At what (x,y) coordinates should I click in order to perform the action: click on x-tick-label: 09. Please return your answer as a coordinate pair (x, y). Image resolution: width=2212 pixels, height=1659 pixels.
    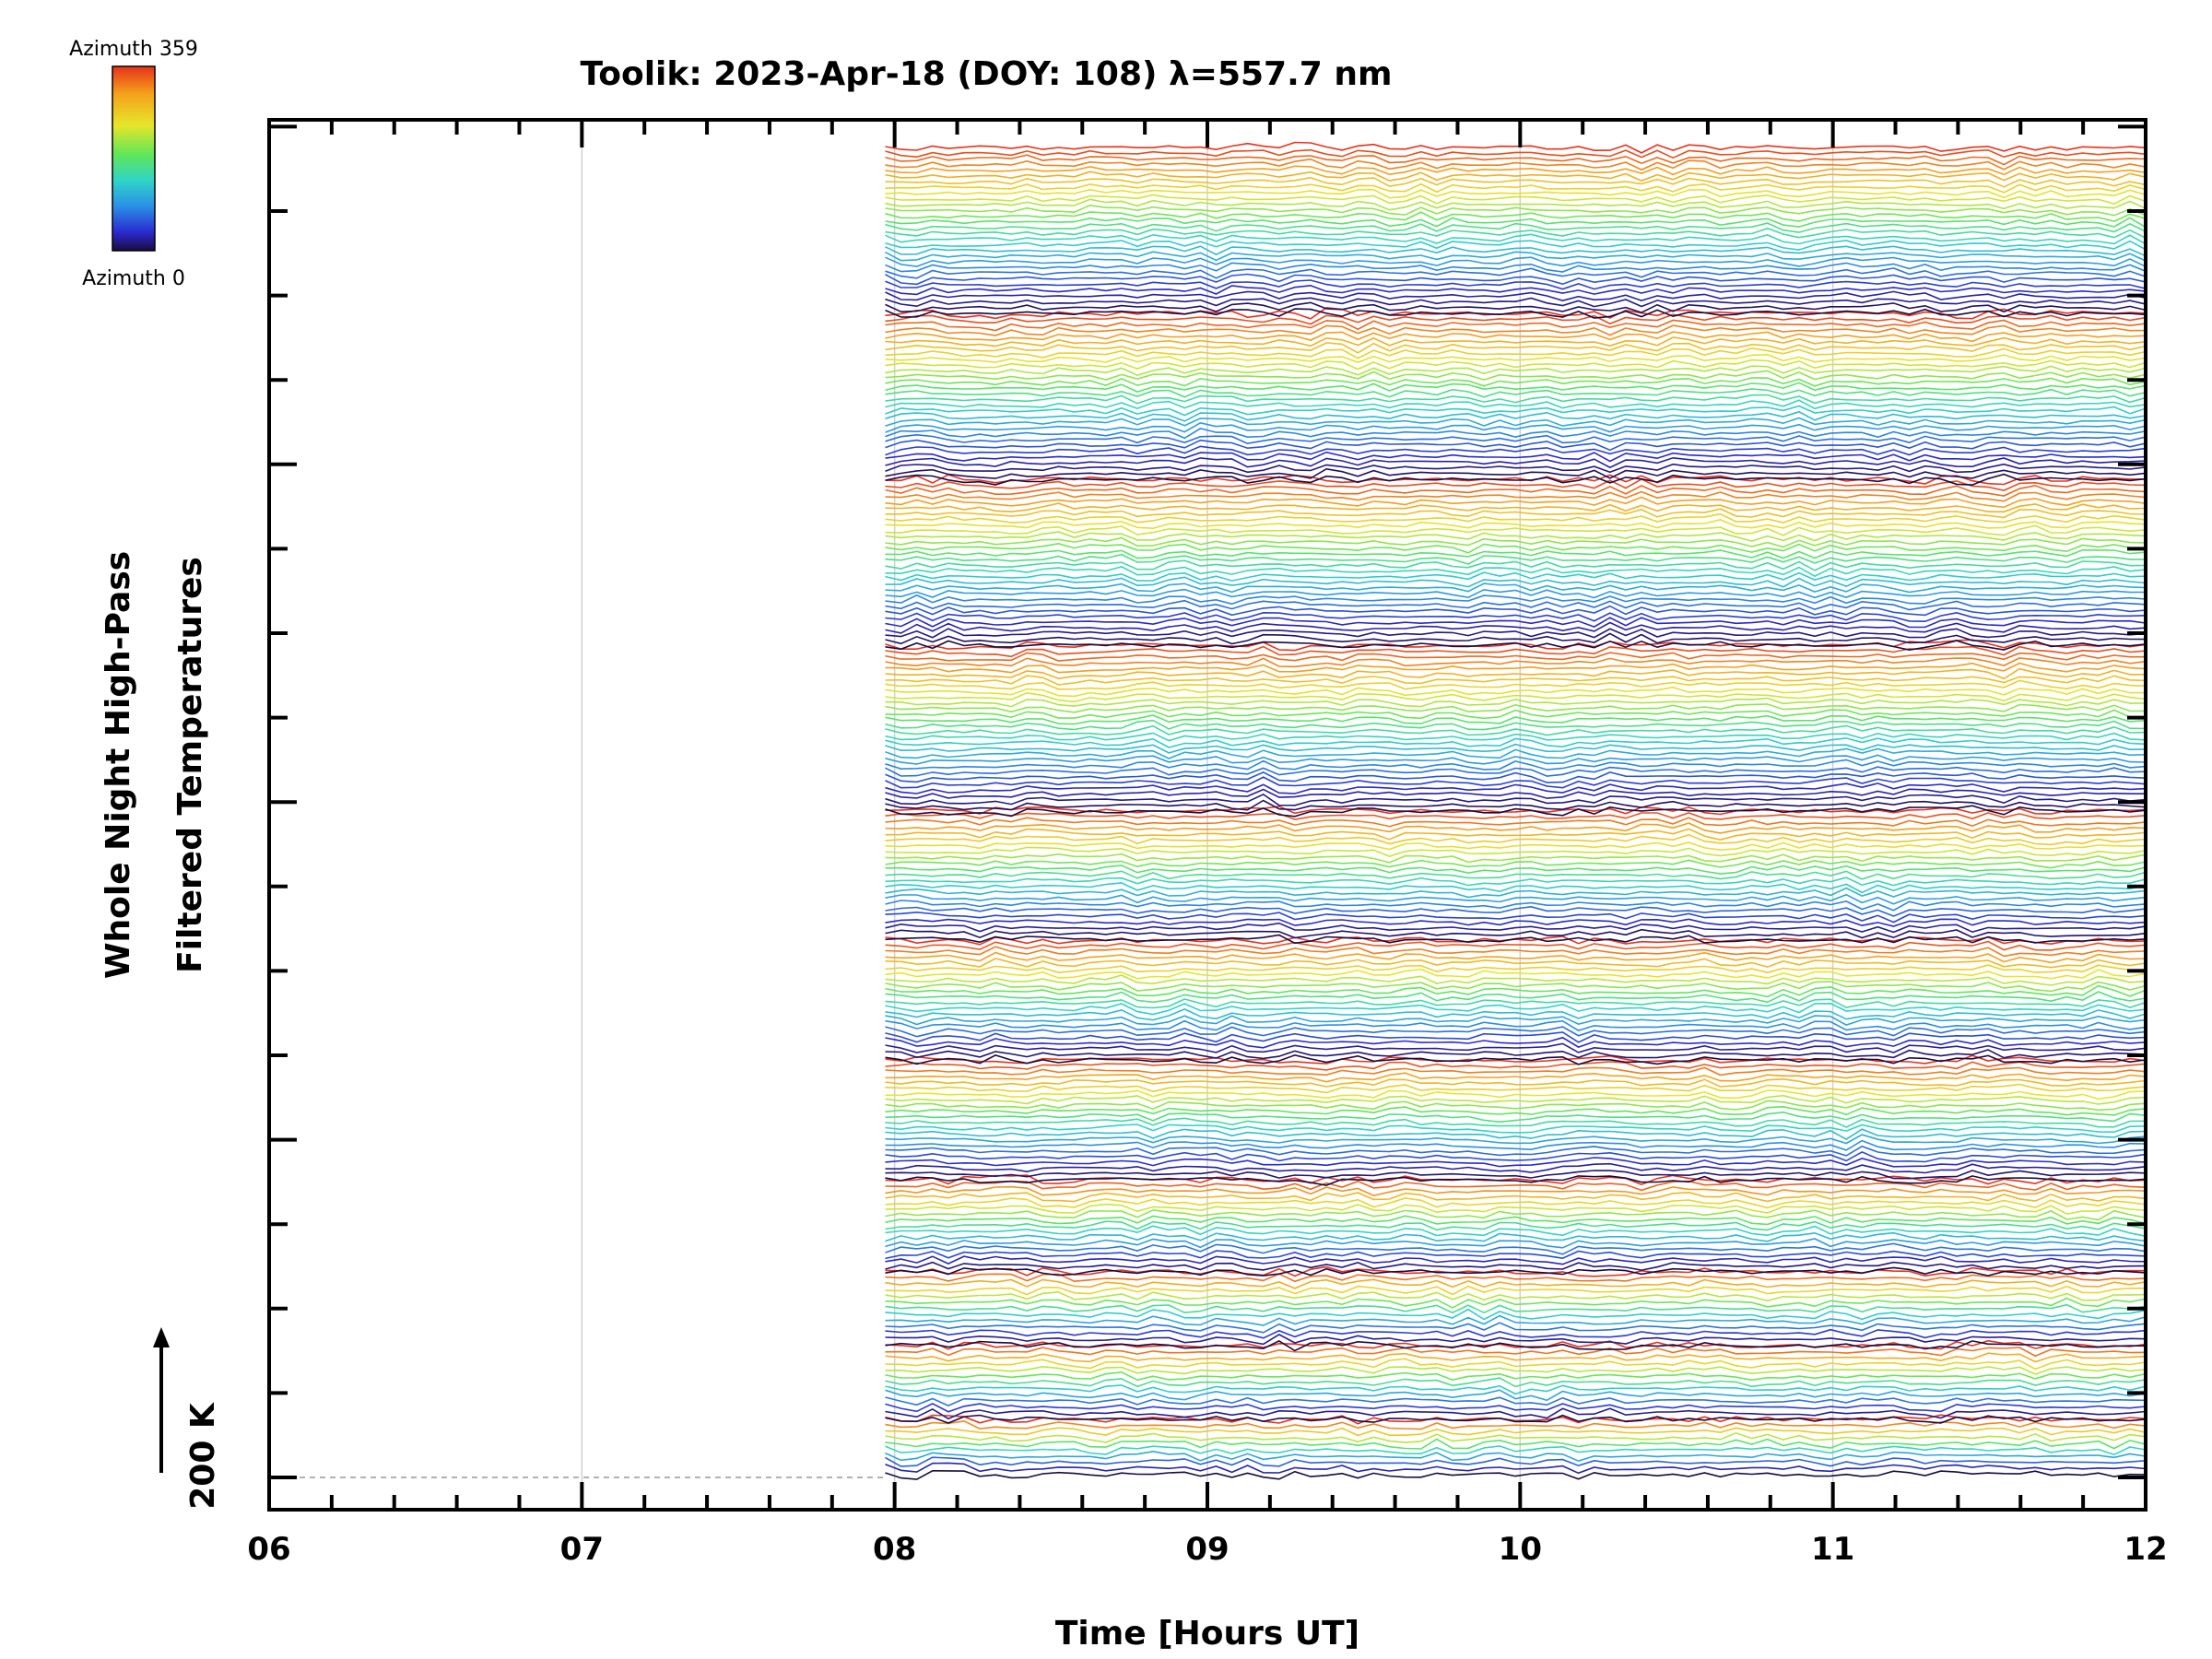
    Looking at the image, I should click on (1207, 1549).